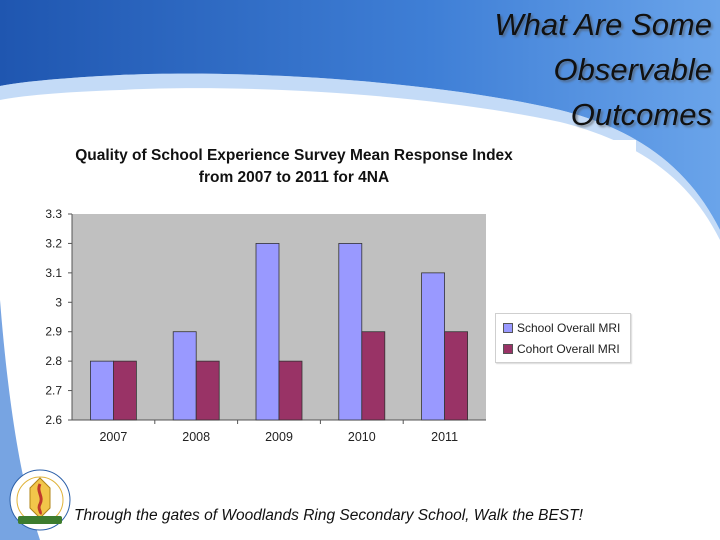  What do you see at coordinates (40, 500) in the screenshot?
I see `school-crest-icon` at bounding box center [40, 500].